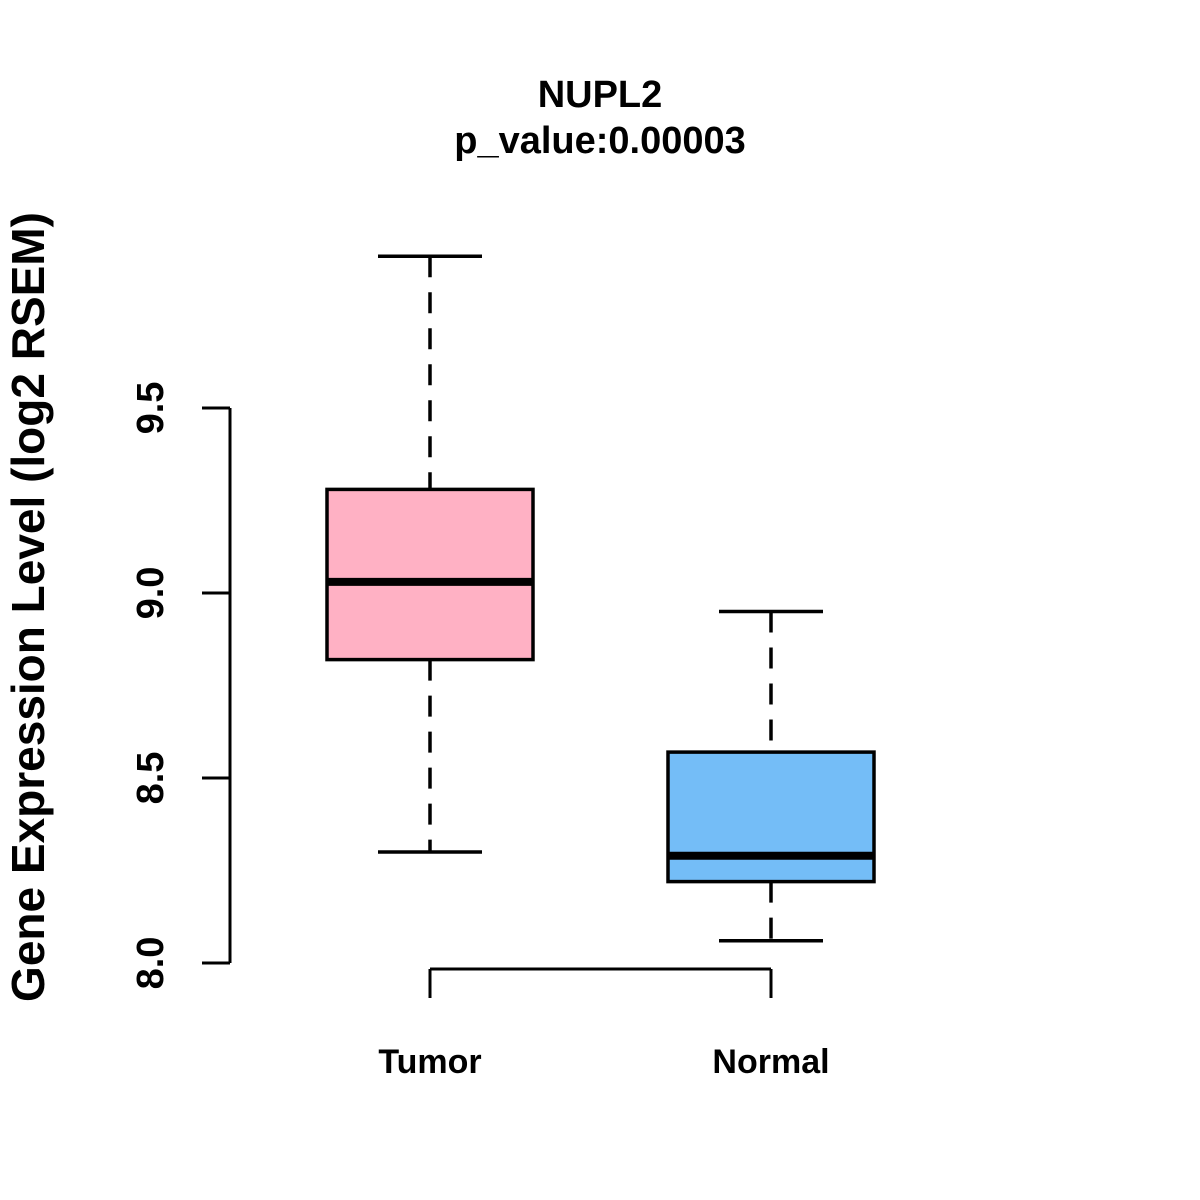 This screenshot has width=1200, height=1200. What do you see at coordinates (604, 1024) in the screenshot?
I see `x-axis: Tumor Normal` at bounding box center [604, 1024].